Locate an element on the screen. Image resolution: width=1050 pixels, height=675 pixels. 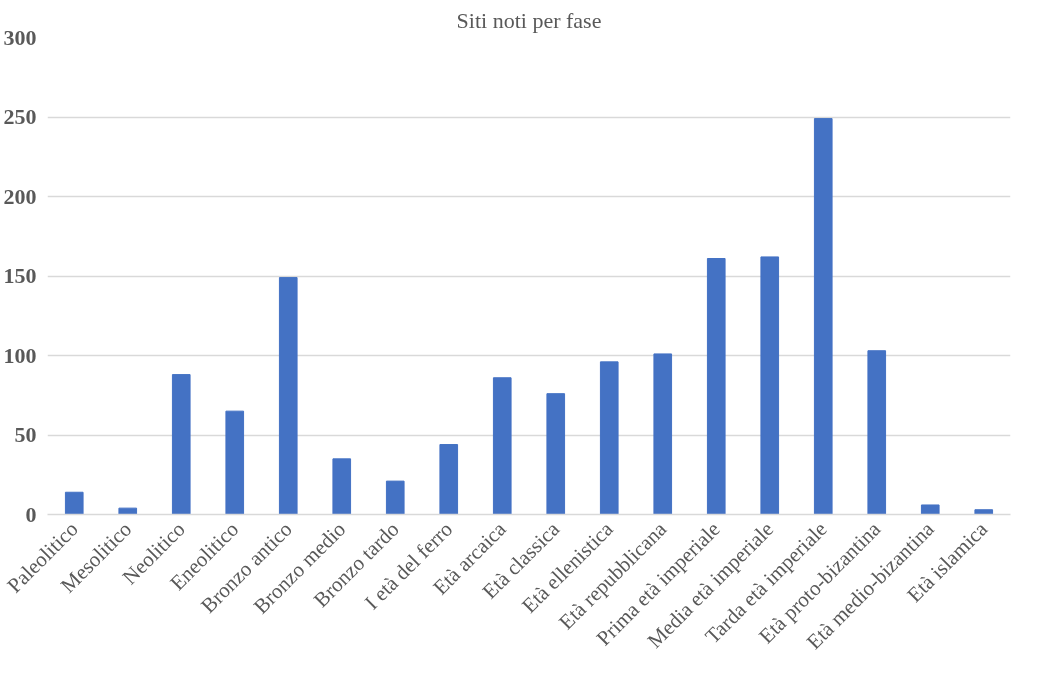
y-tick-label: 50 is located at coordinates (25, 434).